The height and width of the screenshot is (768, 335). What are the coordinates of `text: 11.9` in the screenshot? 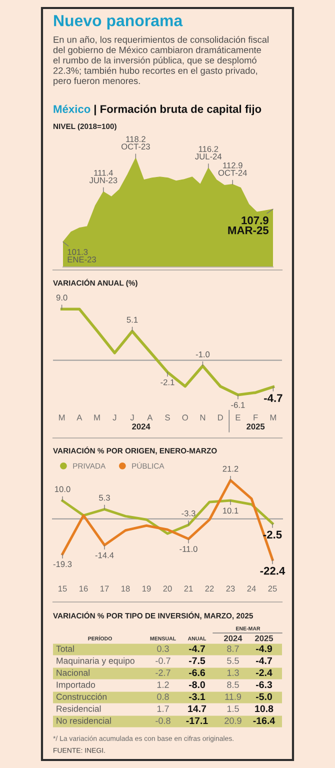 It's located at (233, 697).